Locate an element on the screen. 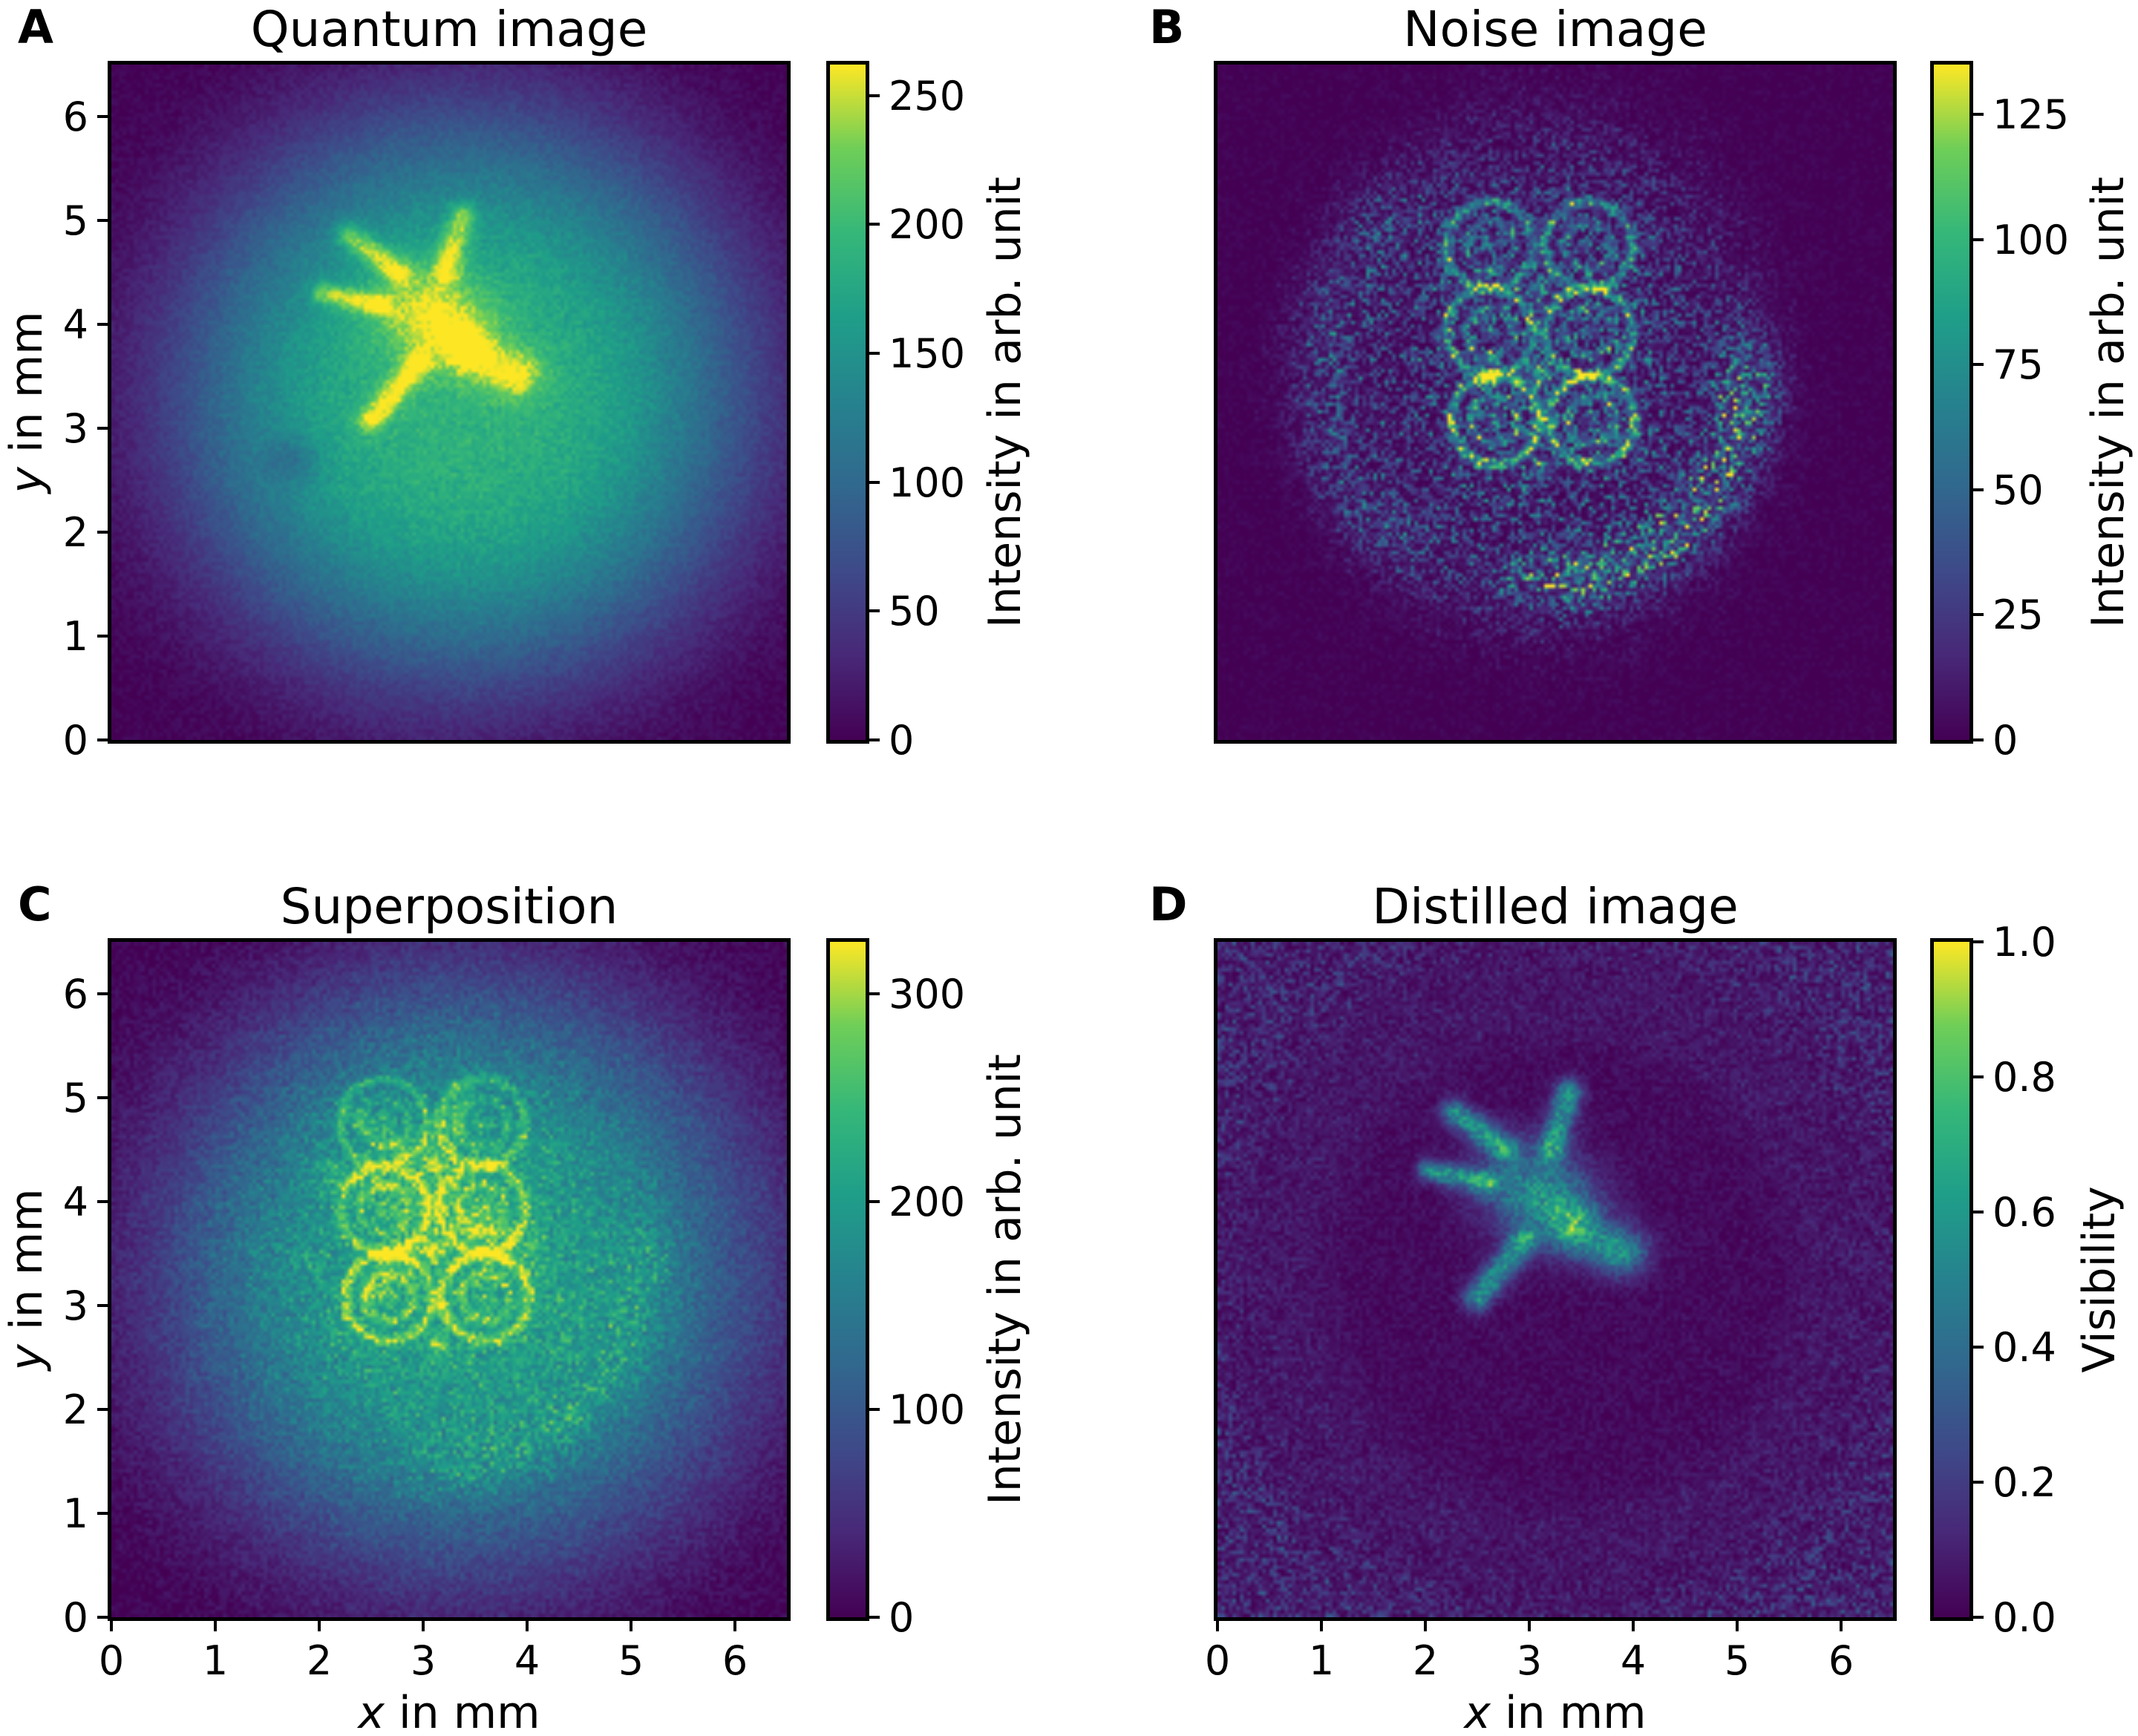 This screenshot has height=1736, width=2138. colorbar-tick-label: 75 is located at coordinates (2018, 365).